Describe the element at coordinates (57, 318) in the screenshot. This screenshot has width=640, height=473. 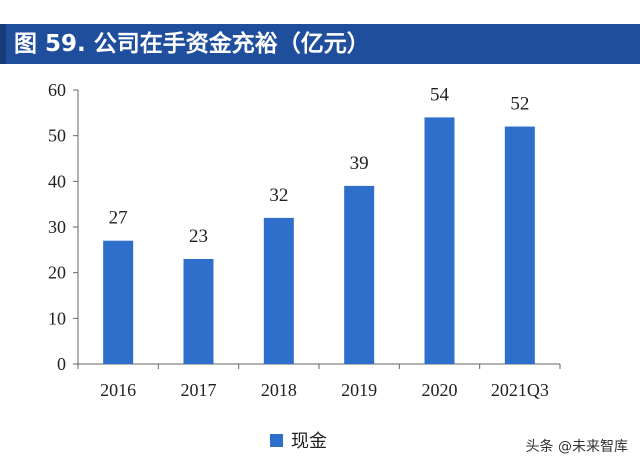
I see `y-tick-label: 10` at that location.